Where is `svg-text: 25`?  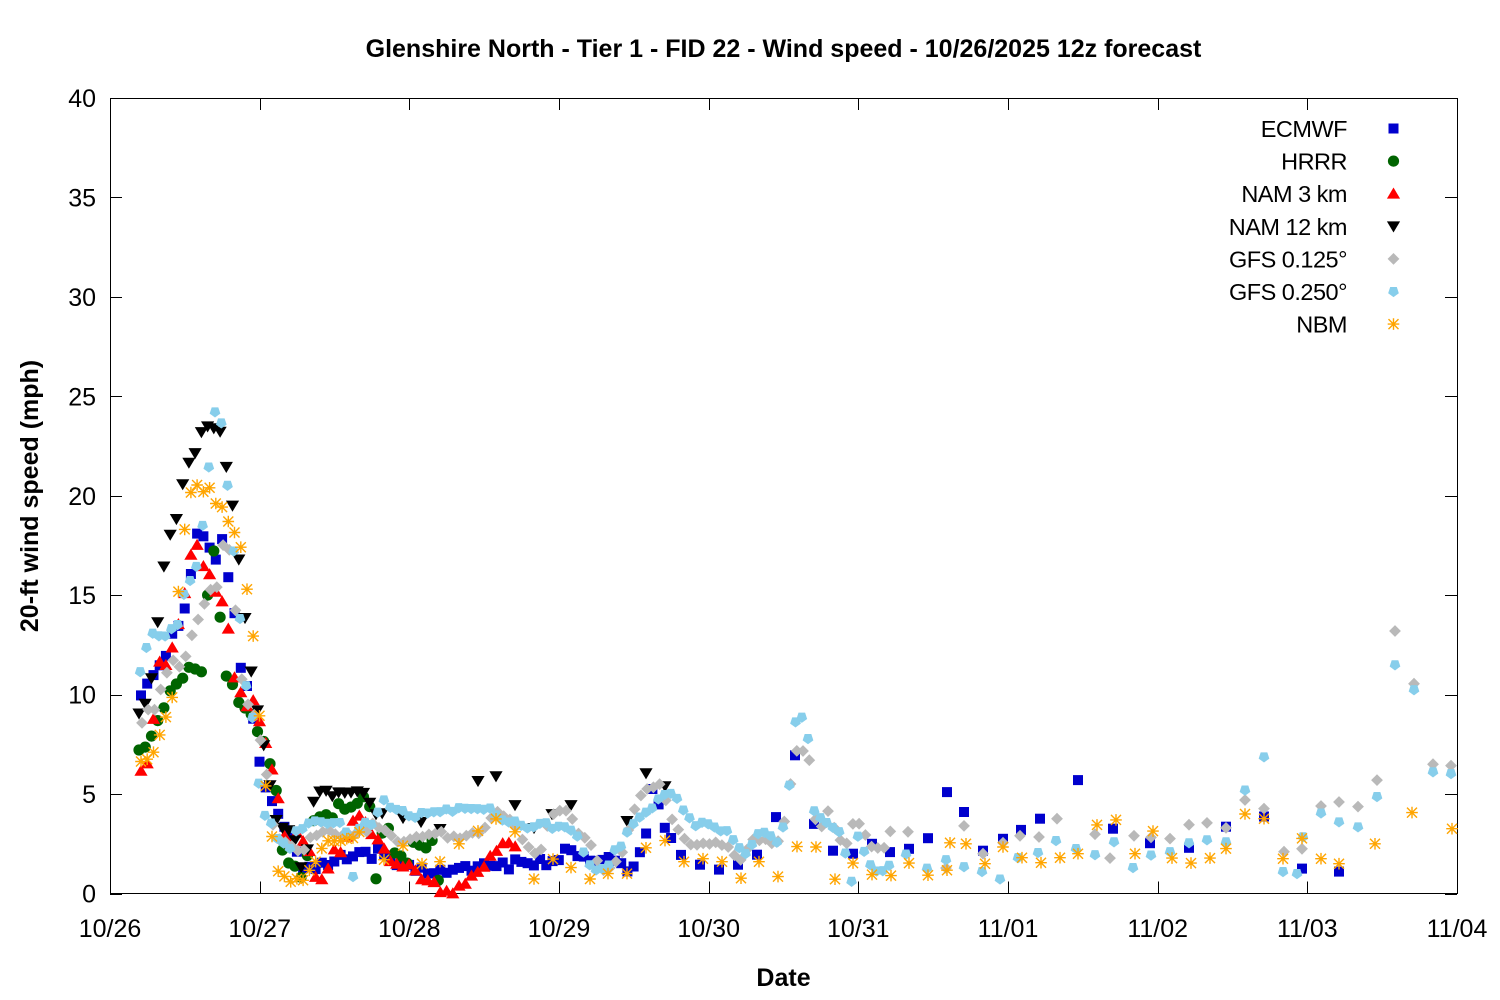 svg-text: 25 is located at coordinates (82, 397).